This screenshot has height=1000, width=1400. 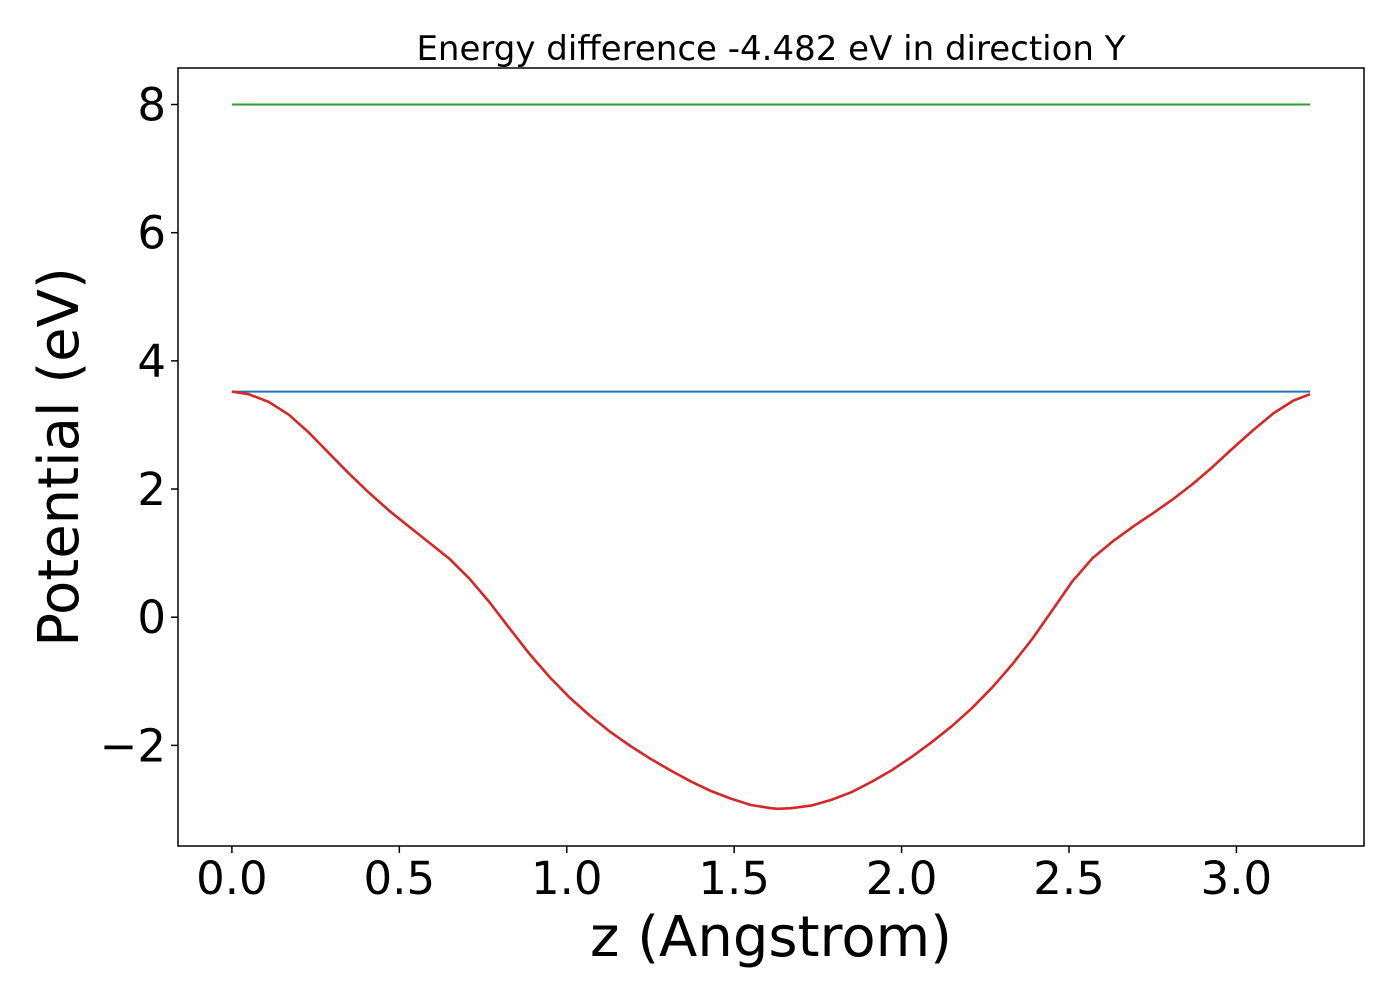 I want to click on x-tick-label: 3.0, so click(x=1237, y=878).